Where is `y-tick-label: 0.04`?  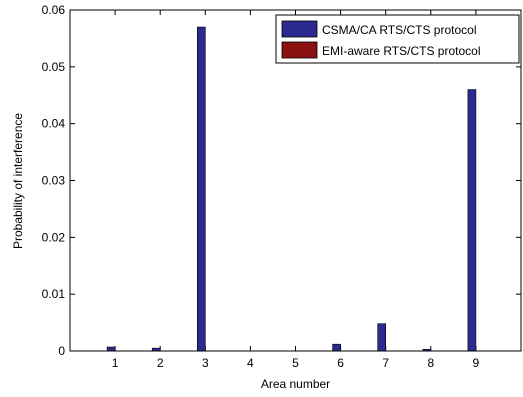 y-tick-label: 0.04 is located at coordinates (54, 124).